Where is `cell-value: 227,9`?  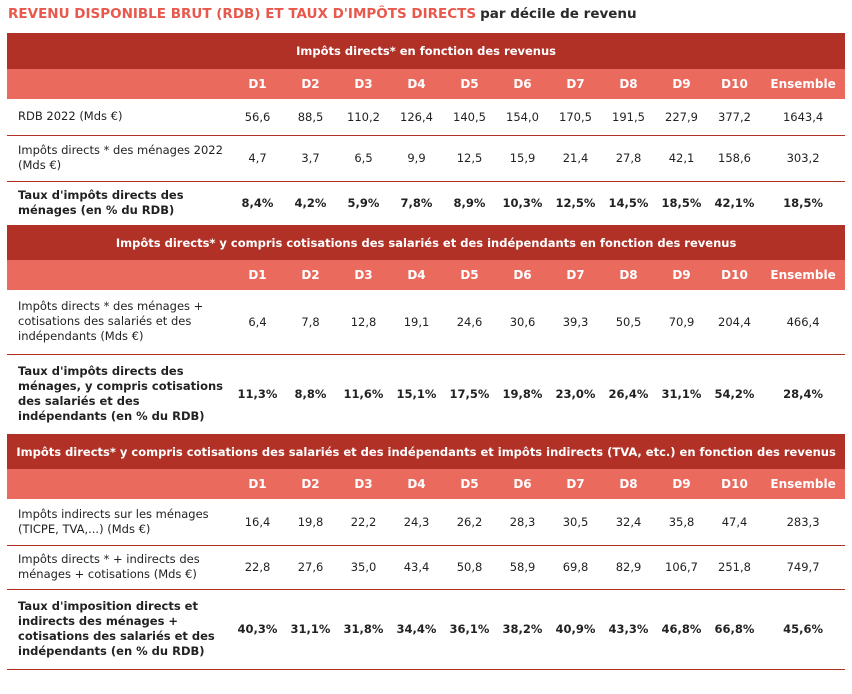
cell-value: 227,9 is located at coordinates (681, 117).